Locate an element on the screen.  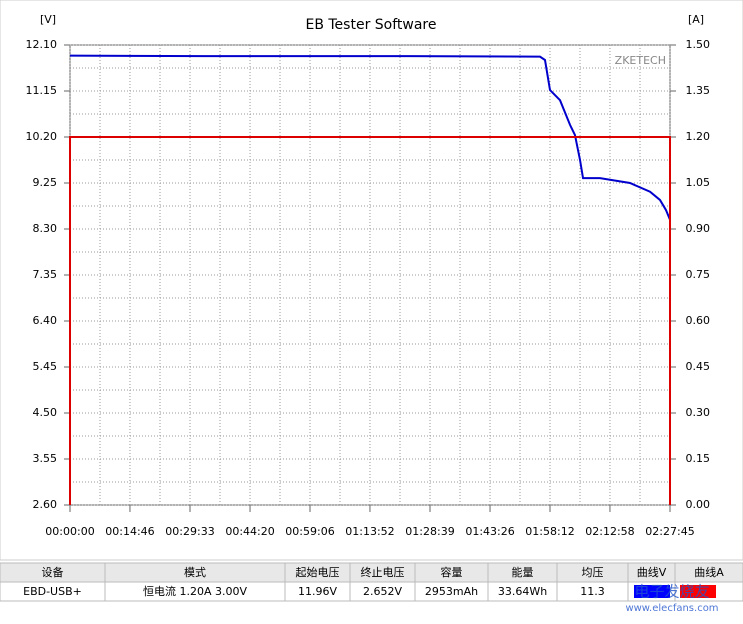
x-tick-label: 00:00:00 is located at coordinates (69, 531).